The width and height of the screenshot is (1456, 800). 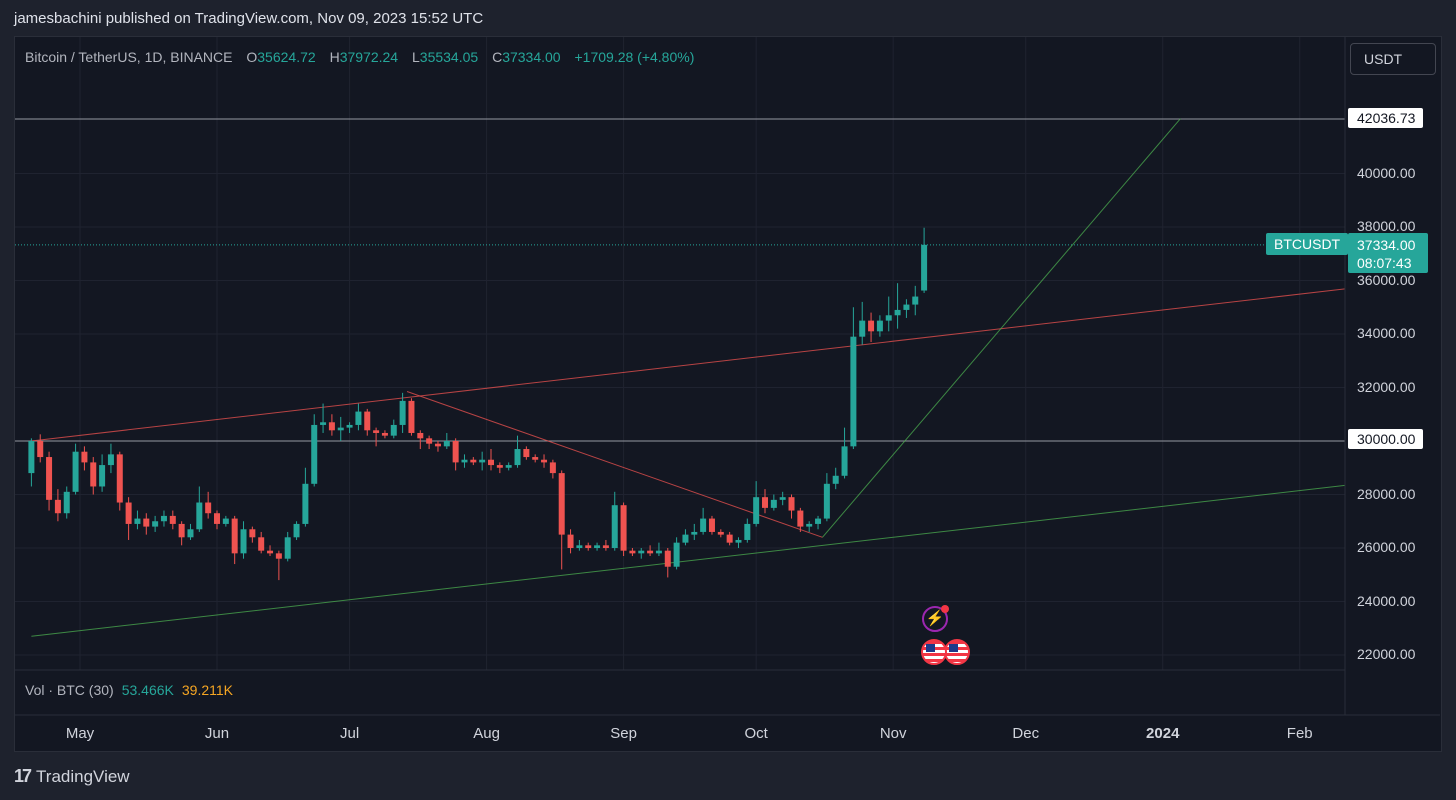 I want to click on last-price-value: 37334.00, so click(x=1386, y=245).